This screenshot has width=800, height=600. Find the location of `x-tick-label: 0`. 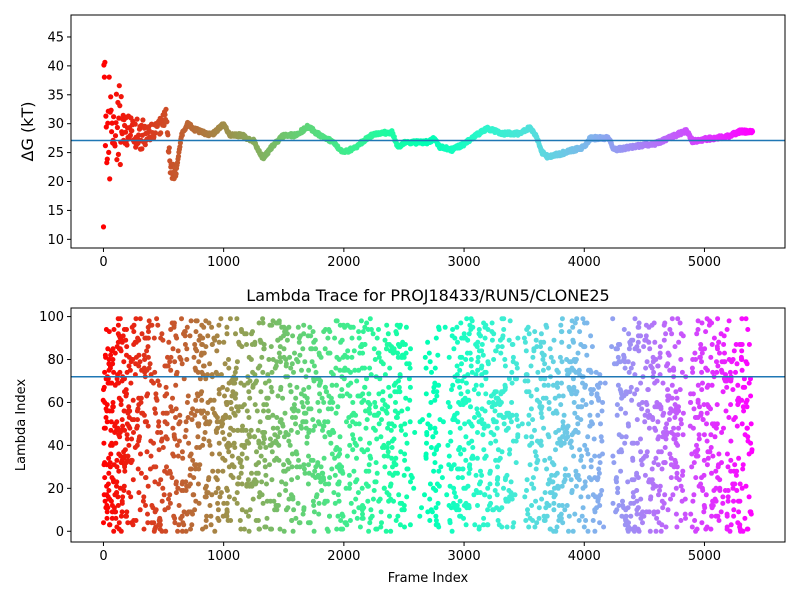

x-tick-label: 0 is located at coordinates (103, 556).